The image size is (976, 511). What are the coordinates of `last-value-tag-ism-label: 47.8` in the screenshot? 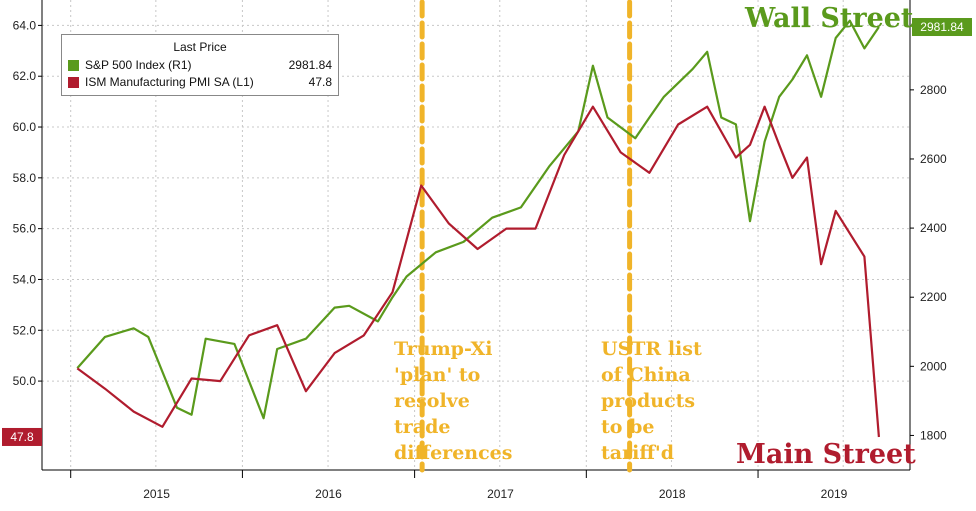 It's located at (22, 437).